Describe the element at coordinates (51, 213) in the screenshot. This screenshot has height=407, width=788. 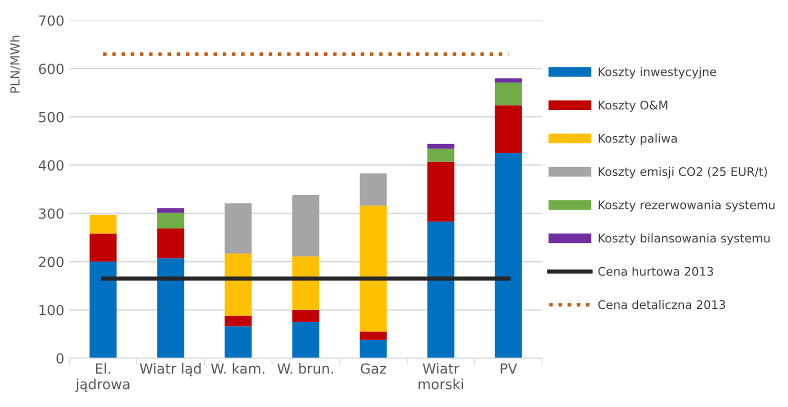
I see `y-tick-label: 300` at that location.